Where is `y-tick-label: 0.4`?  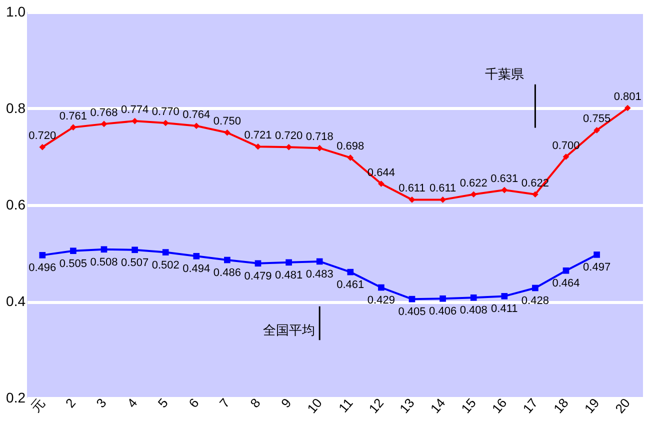 y-tick-label: 0.4 is located at coordinates (16, 301).